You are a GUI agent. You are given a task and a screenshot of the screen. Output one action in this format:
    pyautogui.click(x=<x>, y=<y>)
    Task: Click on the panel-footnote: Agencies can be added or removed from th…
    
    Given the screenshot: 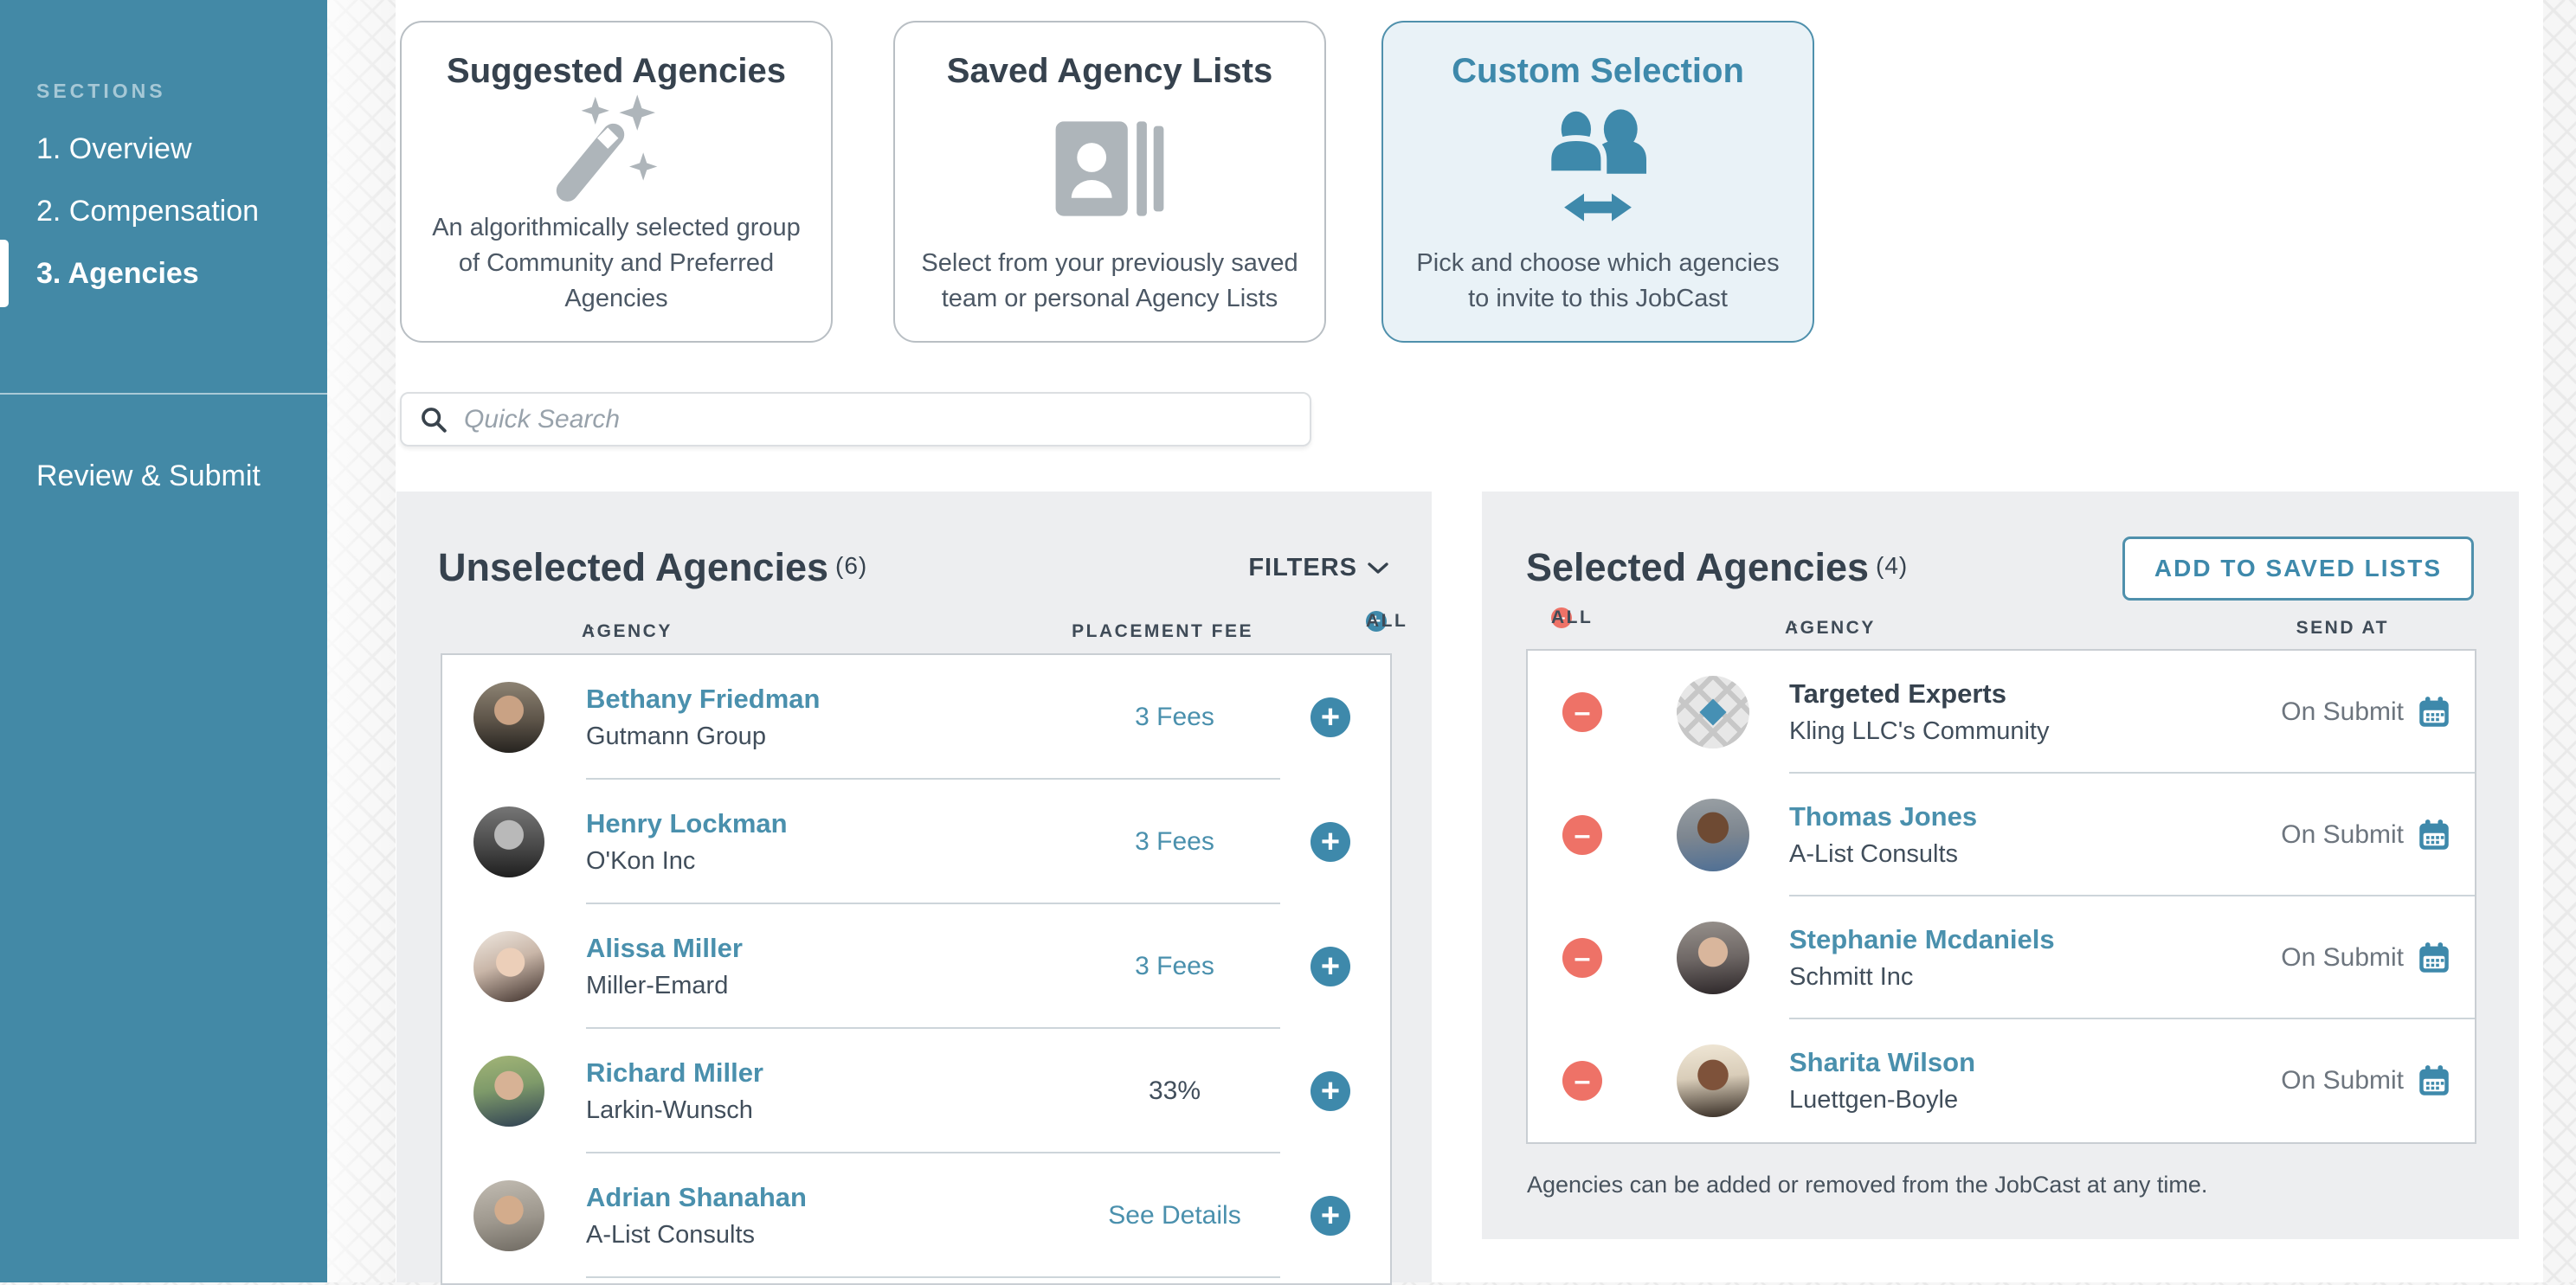 What is the action you would take?
    pyautogui.click(x=1867, y=1185)
    